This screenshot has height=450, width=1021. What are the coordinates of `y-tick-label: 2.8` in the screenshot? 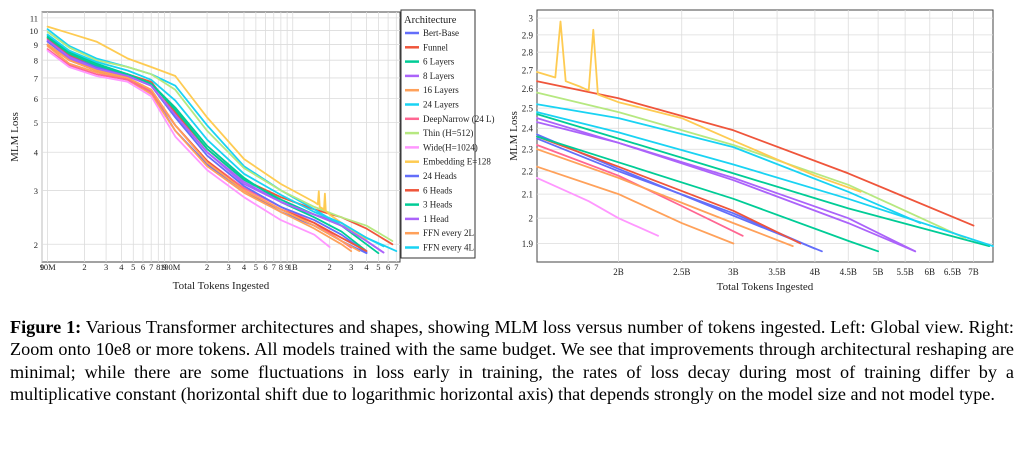 It's located at (528, 53).